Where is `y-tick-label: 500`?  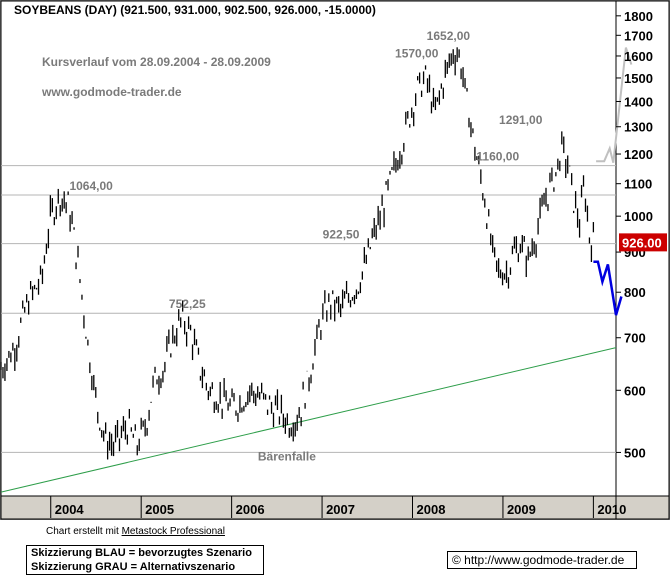 y-tick-label: 500 is located at coordinates (635, 452).